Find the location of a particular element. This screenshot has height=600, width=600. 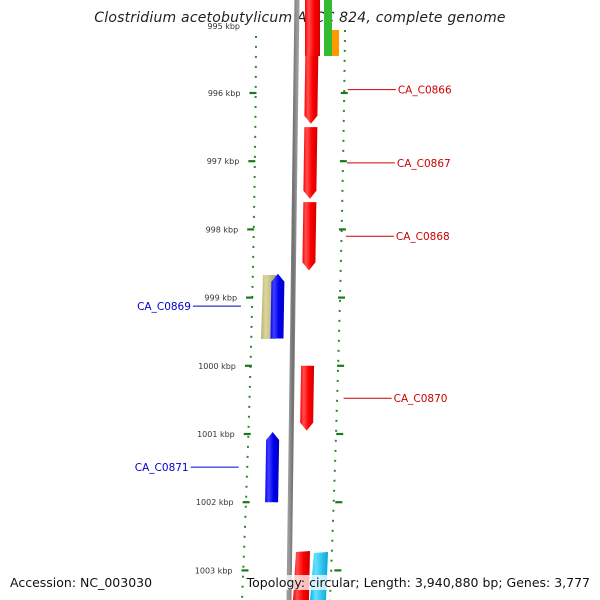

gene-label-ca-c0871: CA_C0871 is located at coordinates (162, 468).